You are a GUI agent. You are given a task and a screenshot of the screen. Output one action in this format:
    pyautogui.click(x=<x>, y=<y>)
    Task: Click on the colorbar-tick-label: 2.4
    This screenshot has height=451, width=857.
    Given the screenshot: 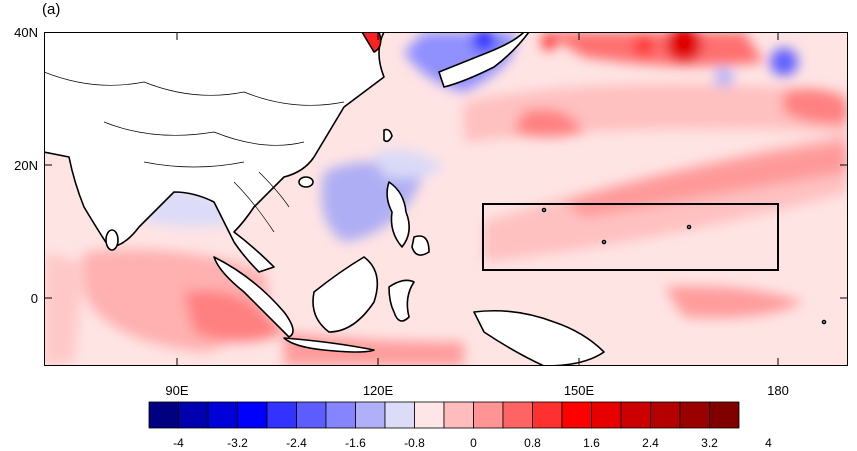 What is the action you would take?
    pyautogui.click(x=650, y=443)
    